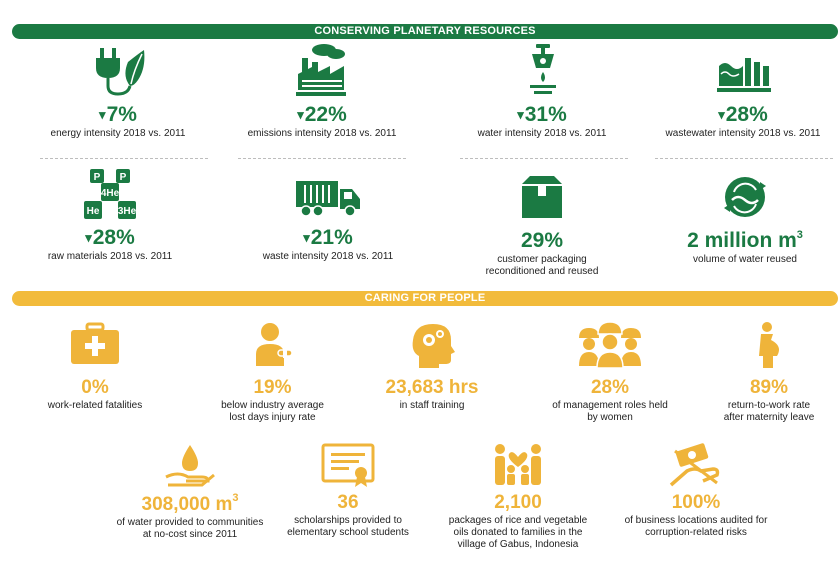 This screenshot has width=838, height=578. I want to click on women-management-value: 28%, so click(610, 387).